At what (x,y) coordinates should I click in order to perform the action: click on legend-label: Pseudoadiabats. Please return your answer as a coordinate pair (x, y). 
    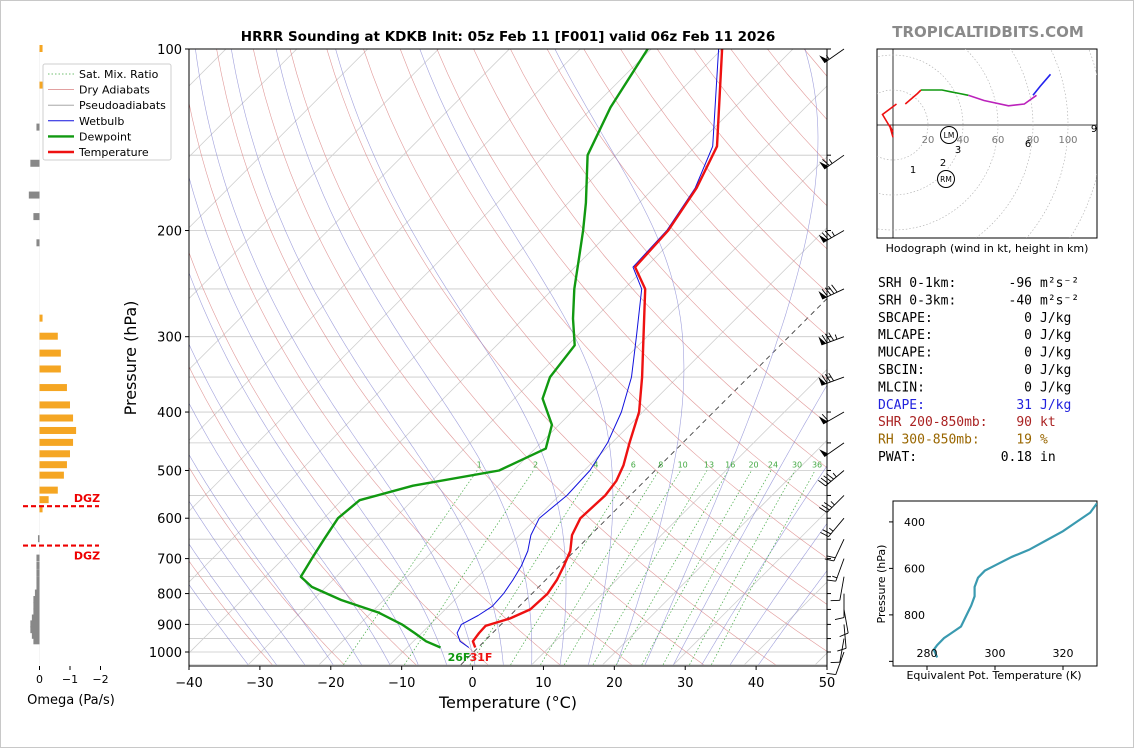
    Looking at the image, I should click on (122, 105).